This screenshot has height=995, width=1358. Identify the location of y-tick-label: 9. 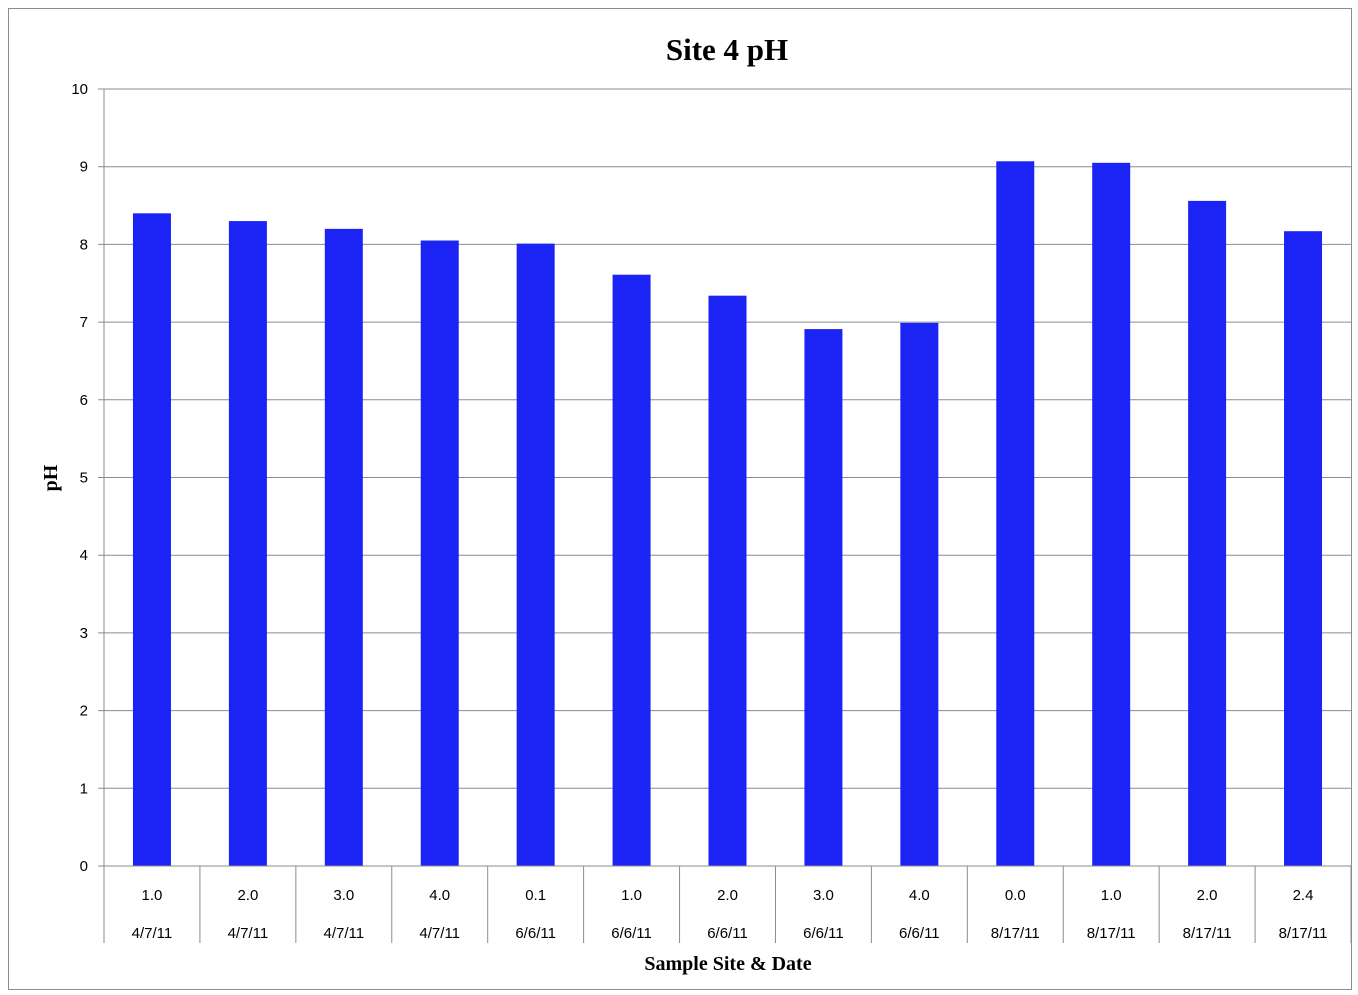
(84, 167).